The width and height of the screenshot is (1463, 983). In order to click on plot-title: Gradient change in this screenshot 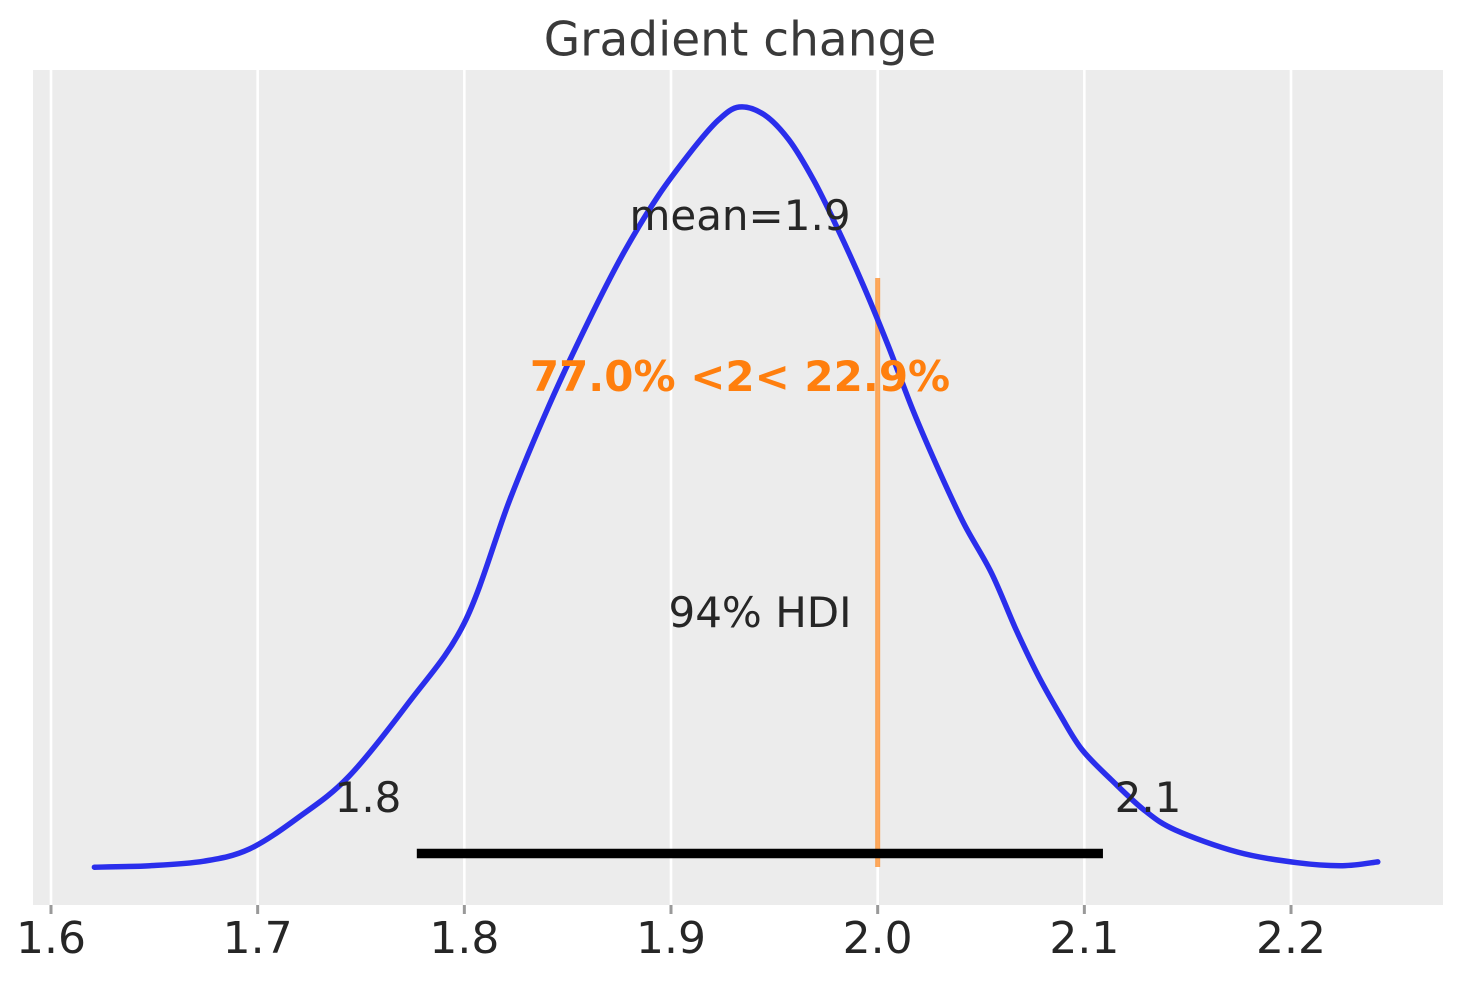, I will do `click(740, 40)`.